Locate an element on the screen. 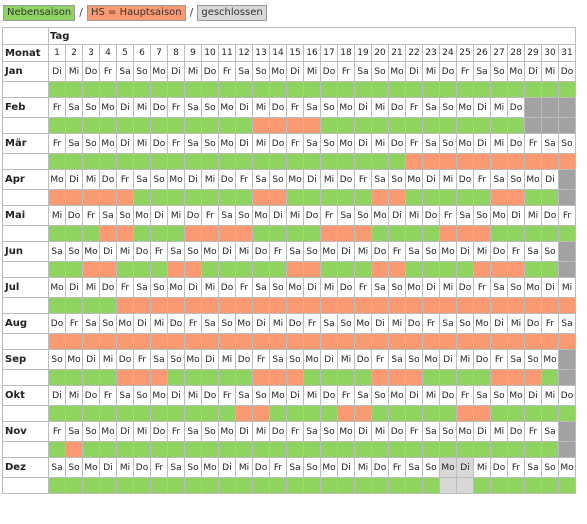 Image resolution: width=587 pixels, height=524 pixels. day-number: 31 is located at coordinates (567, 53).